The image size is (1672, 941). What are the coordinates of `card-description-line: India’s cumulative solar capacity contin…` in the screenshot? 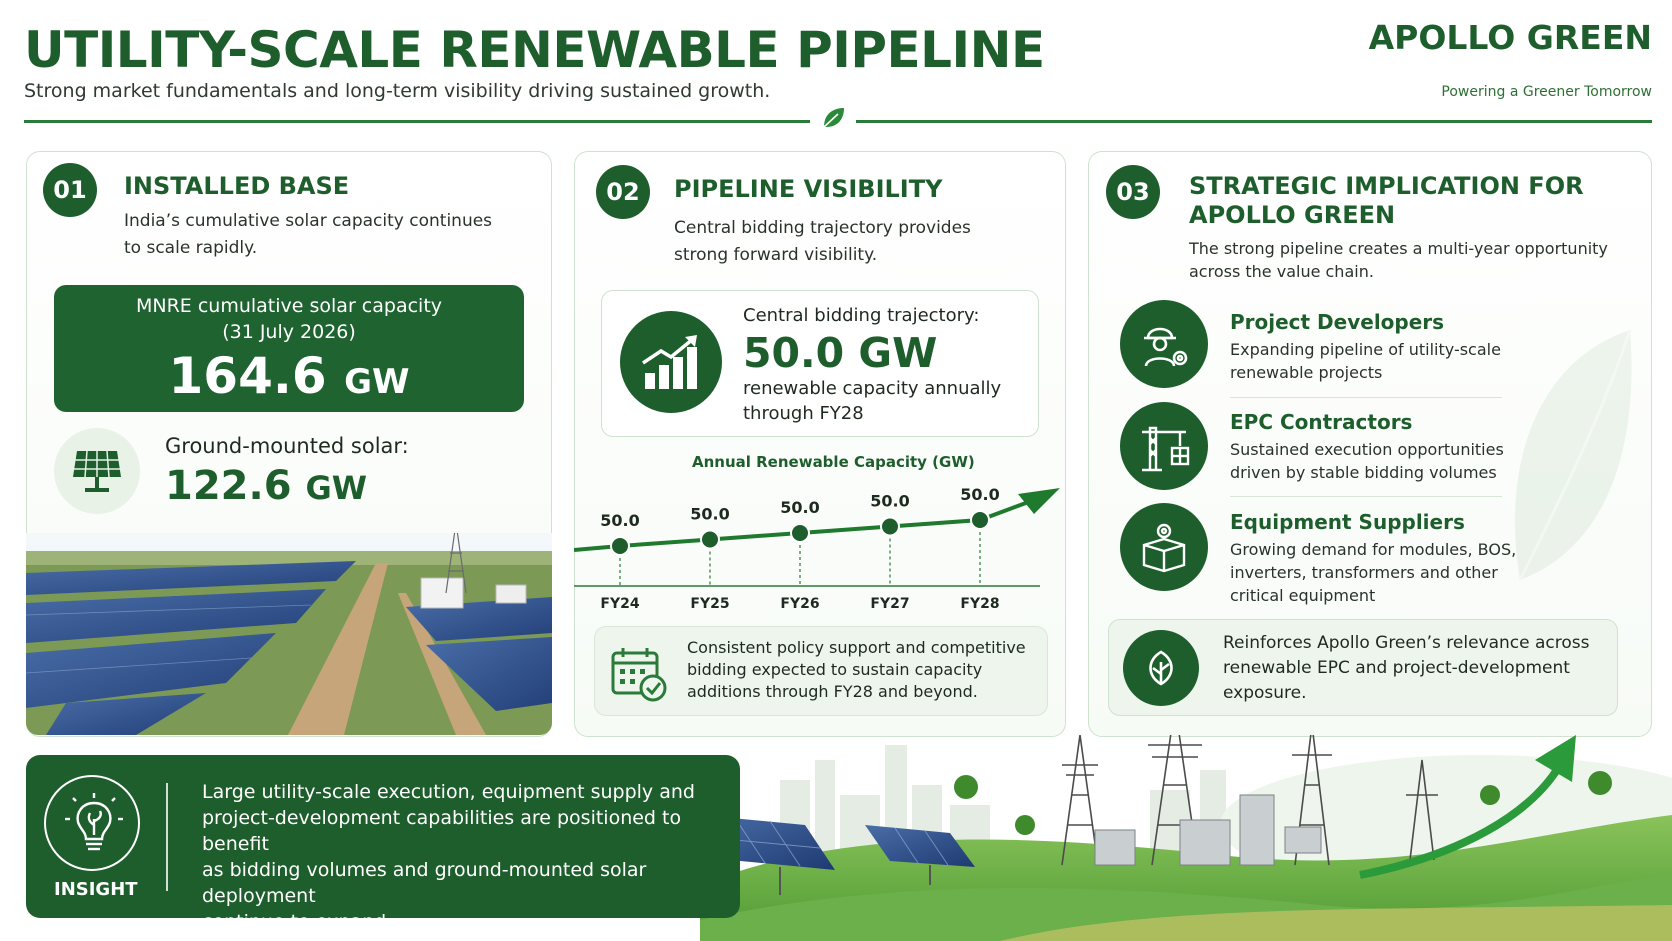 It's located at (308, 221).